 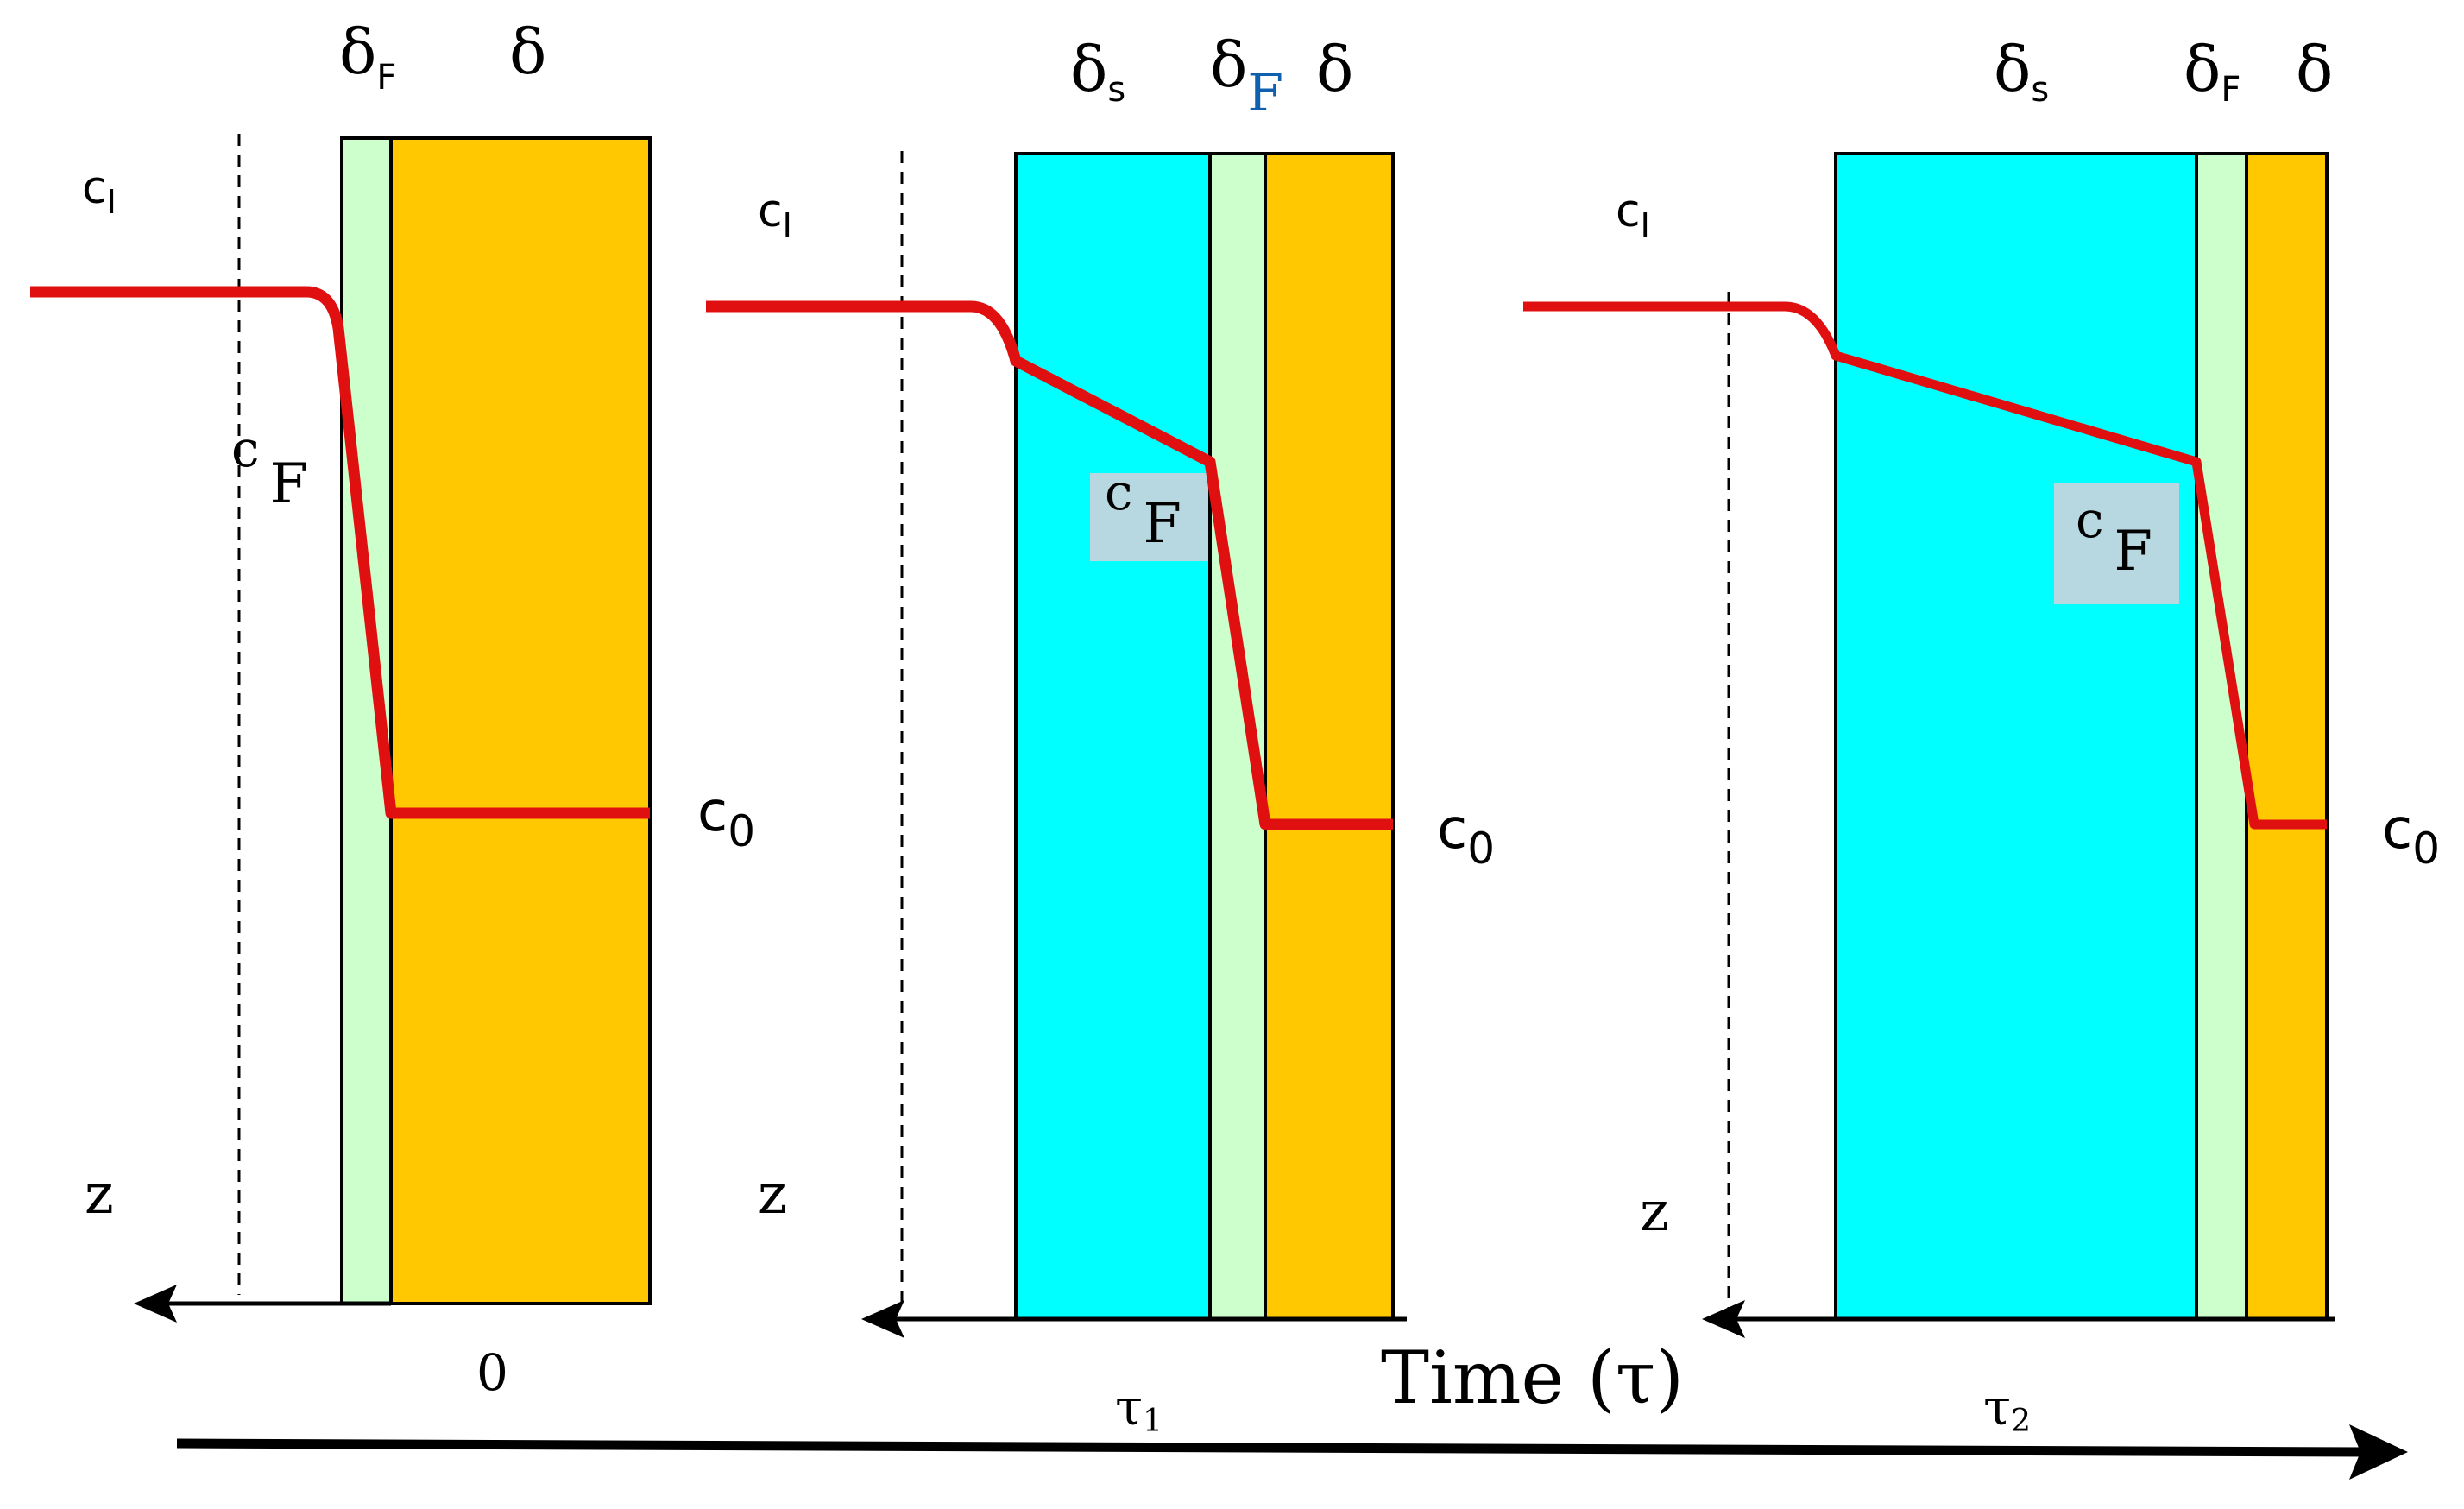 I want to click on time-label: 0, so click(x=492, y=1372).